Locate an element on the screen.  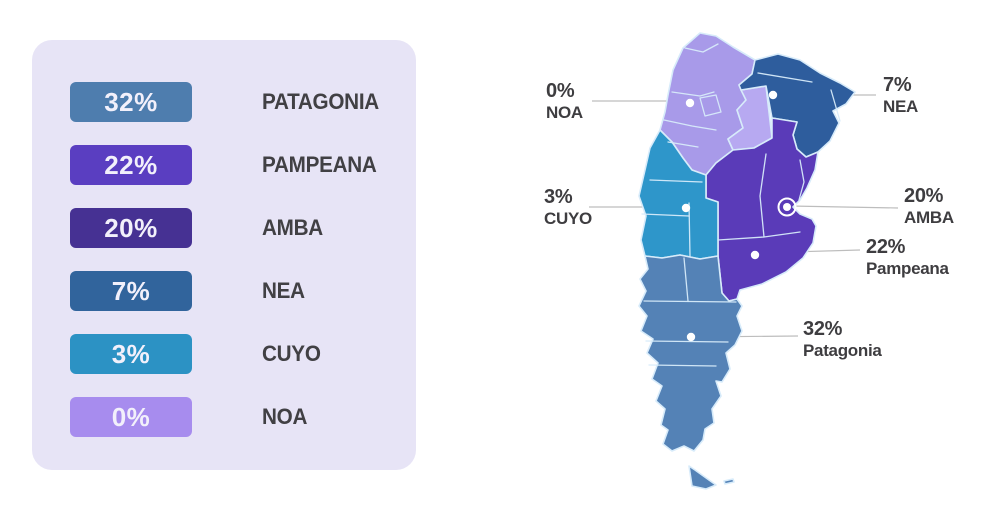
border-entrerios-river is located at coordinates (801, 180).